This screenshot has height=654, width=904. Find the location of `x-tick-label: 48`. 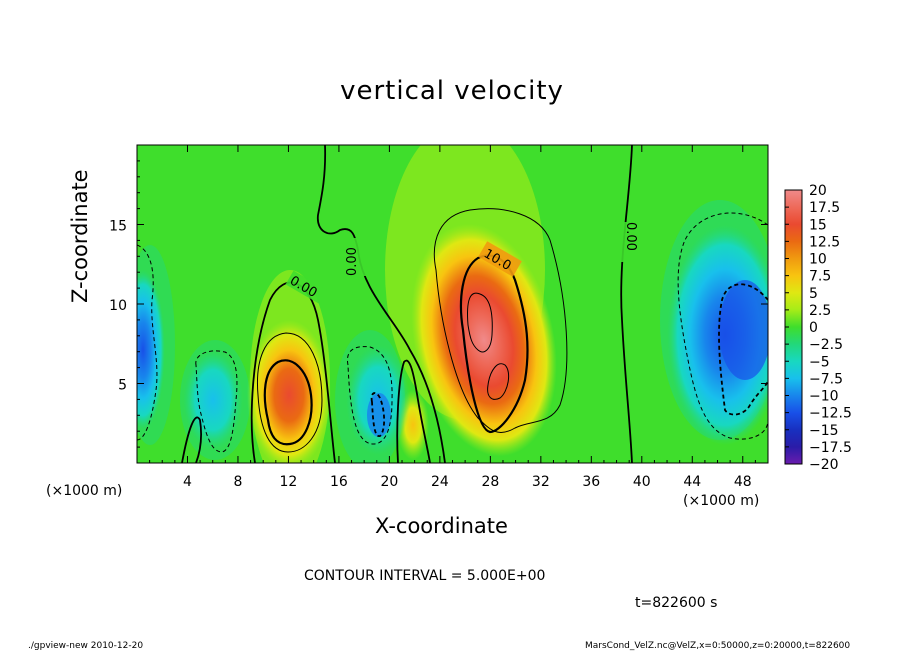

x-tick-label: 48 is located at coordinates (743, 482).